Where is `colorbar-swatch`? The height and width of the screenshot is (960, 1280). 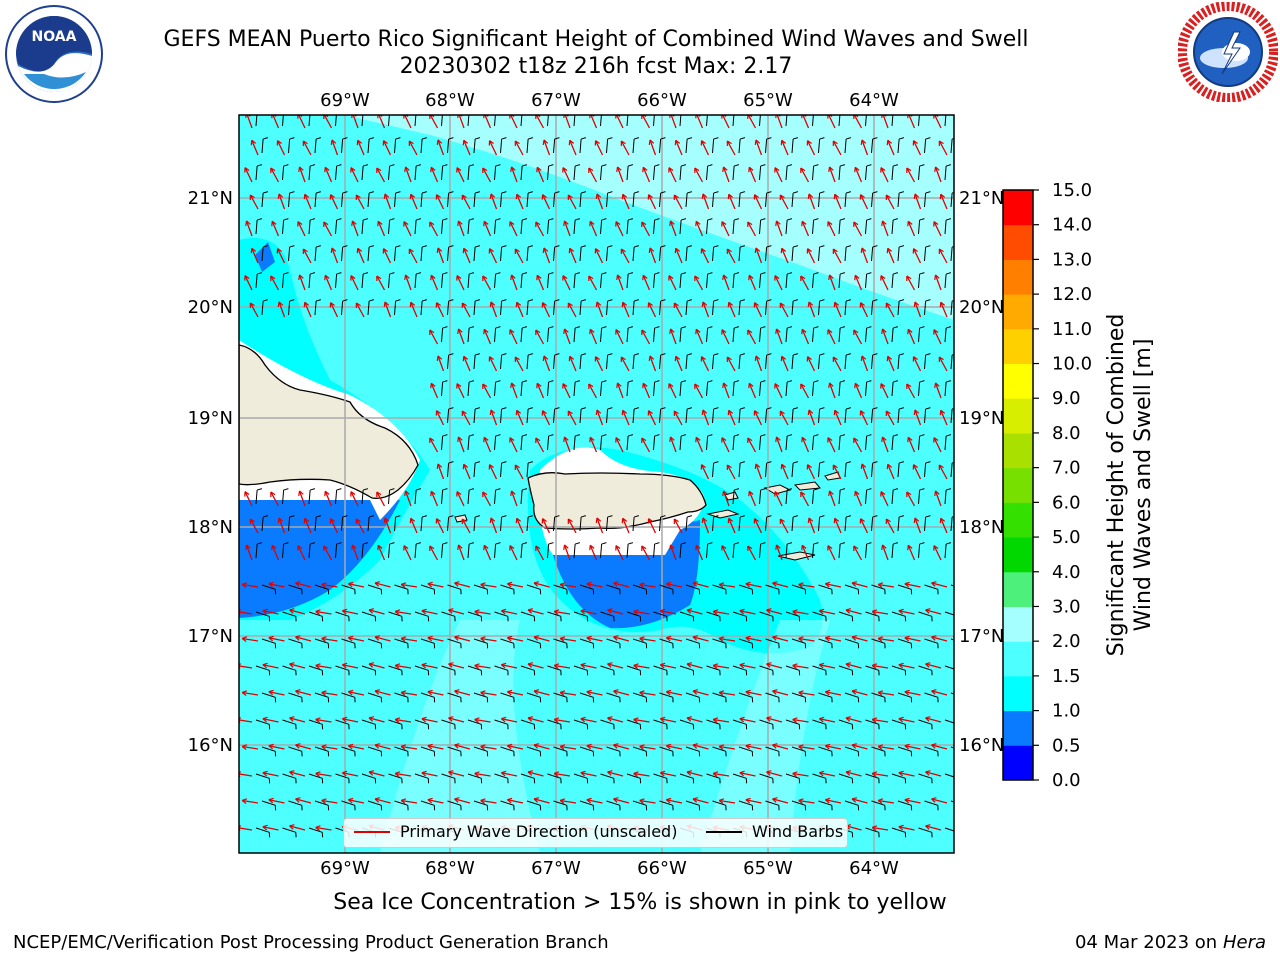
colorbar-swatch is located at coordinates (1018, 589).